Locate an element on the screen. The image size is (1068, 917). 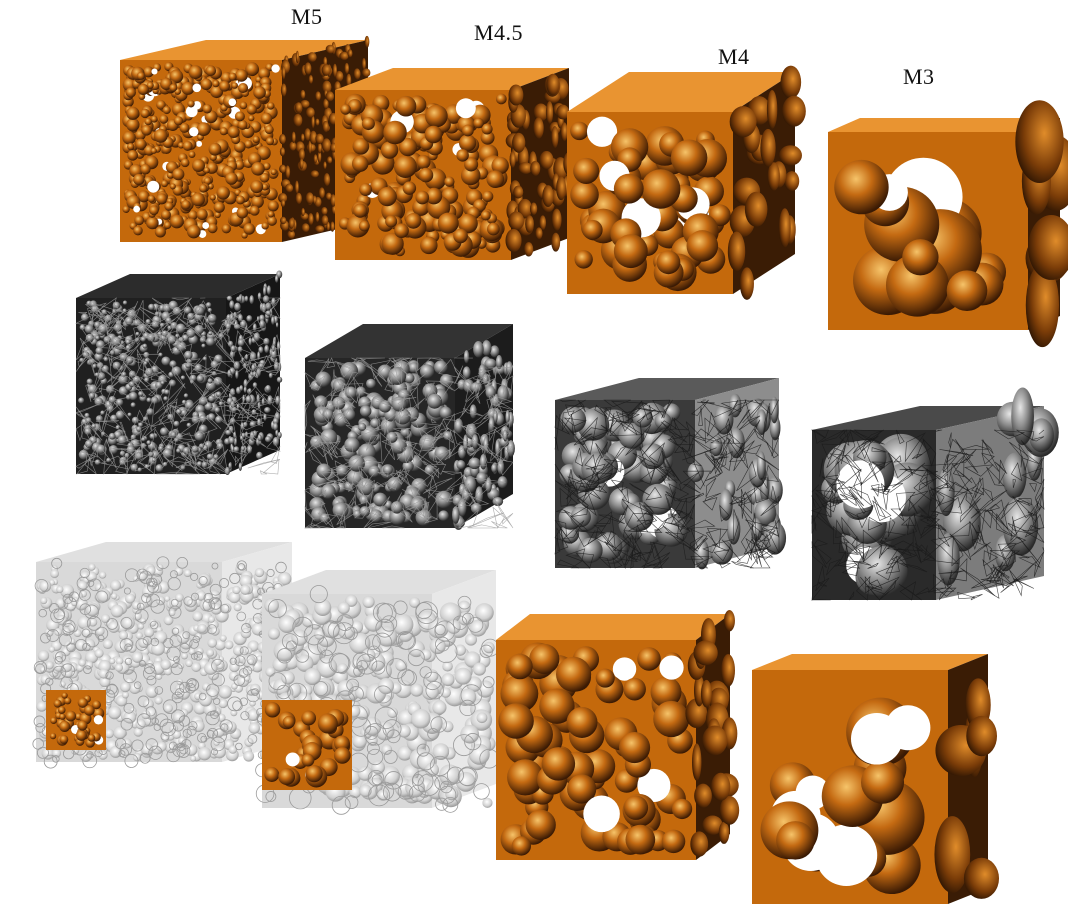
label-m3: M3 is located at coordinates (919, 76).